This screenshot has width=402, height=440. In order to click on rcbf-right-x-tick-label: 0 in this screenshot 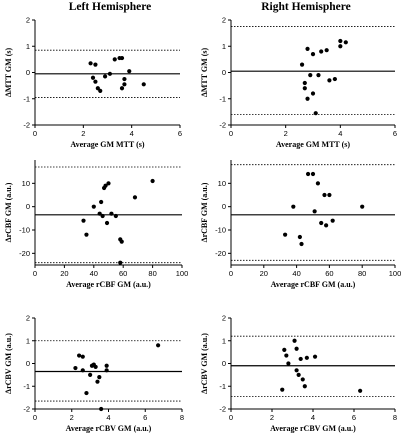, I will do `click(231, 273)`.